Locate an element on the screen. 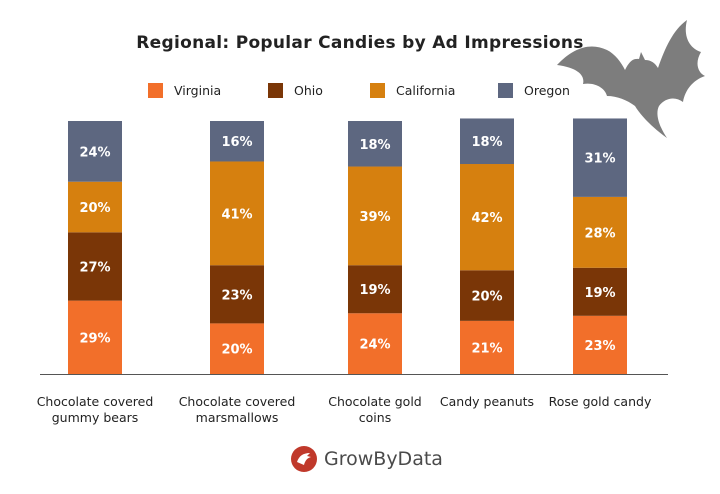 The height and width of the screenshot is (494, 720). data-label: 29% is located at coordinates (94, 338).